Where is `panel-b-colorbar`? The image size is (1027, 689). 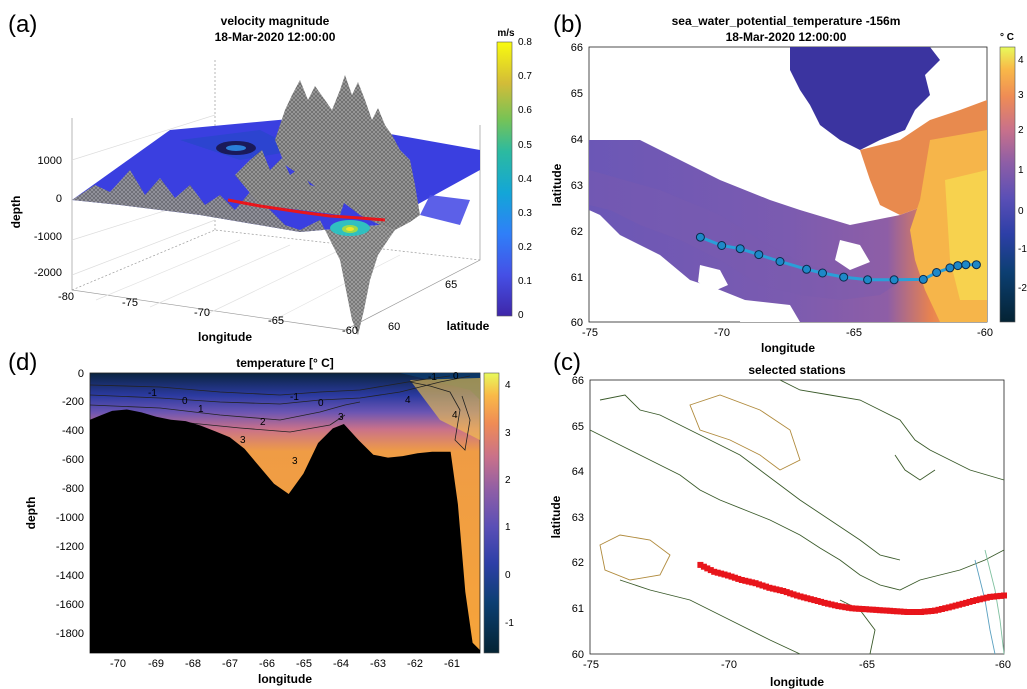 panel-b-colorbar is located at coordinates (1007, 184).